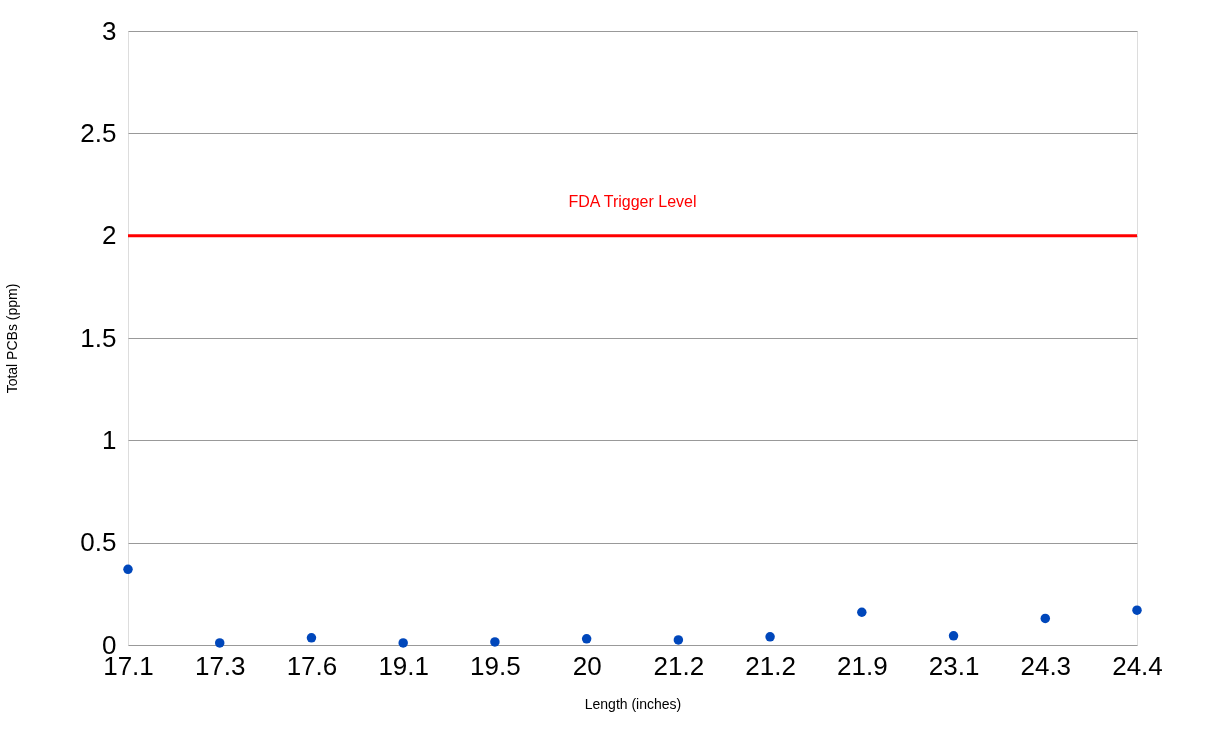  Describe the element at coordinates (632, 201) in the screenshot. I see `ref-line-label: FDA Trigger Level` at that location.